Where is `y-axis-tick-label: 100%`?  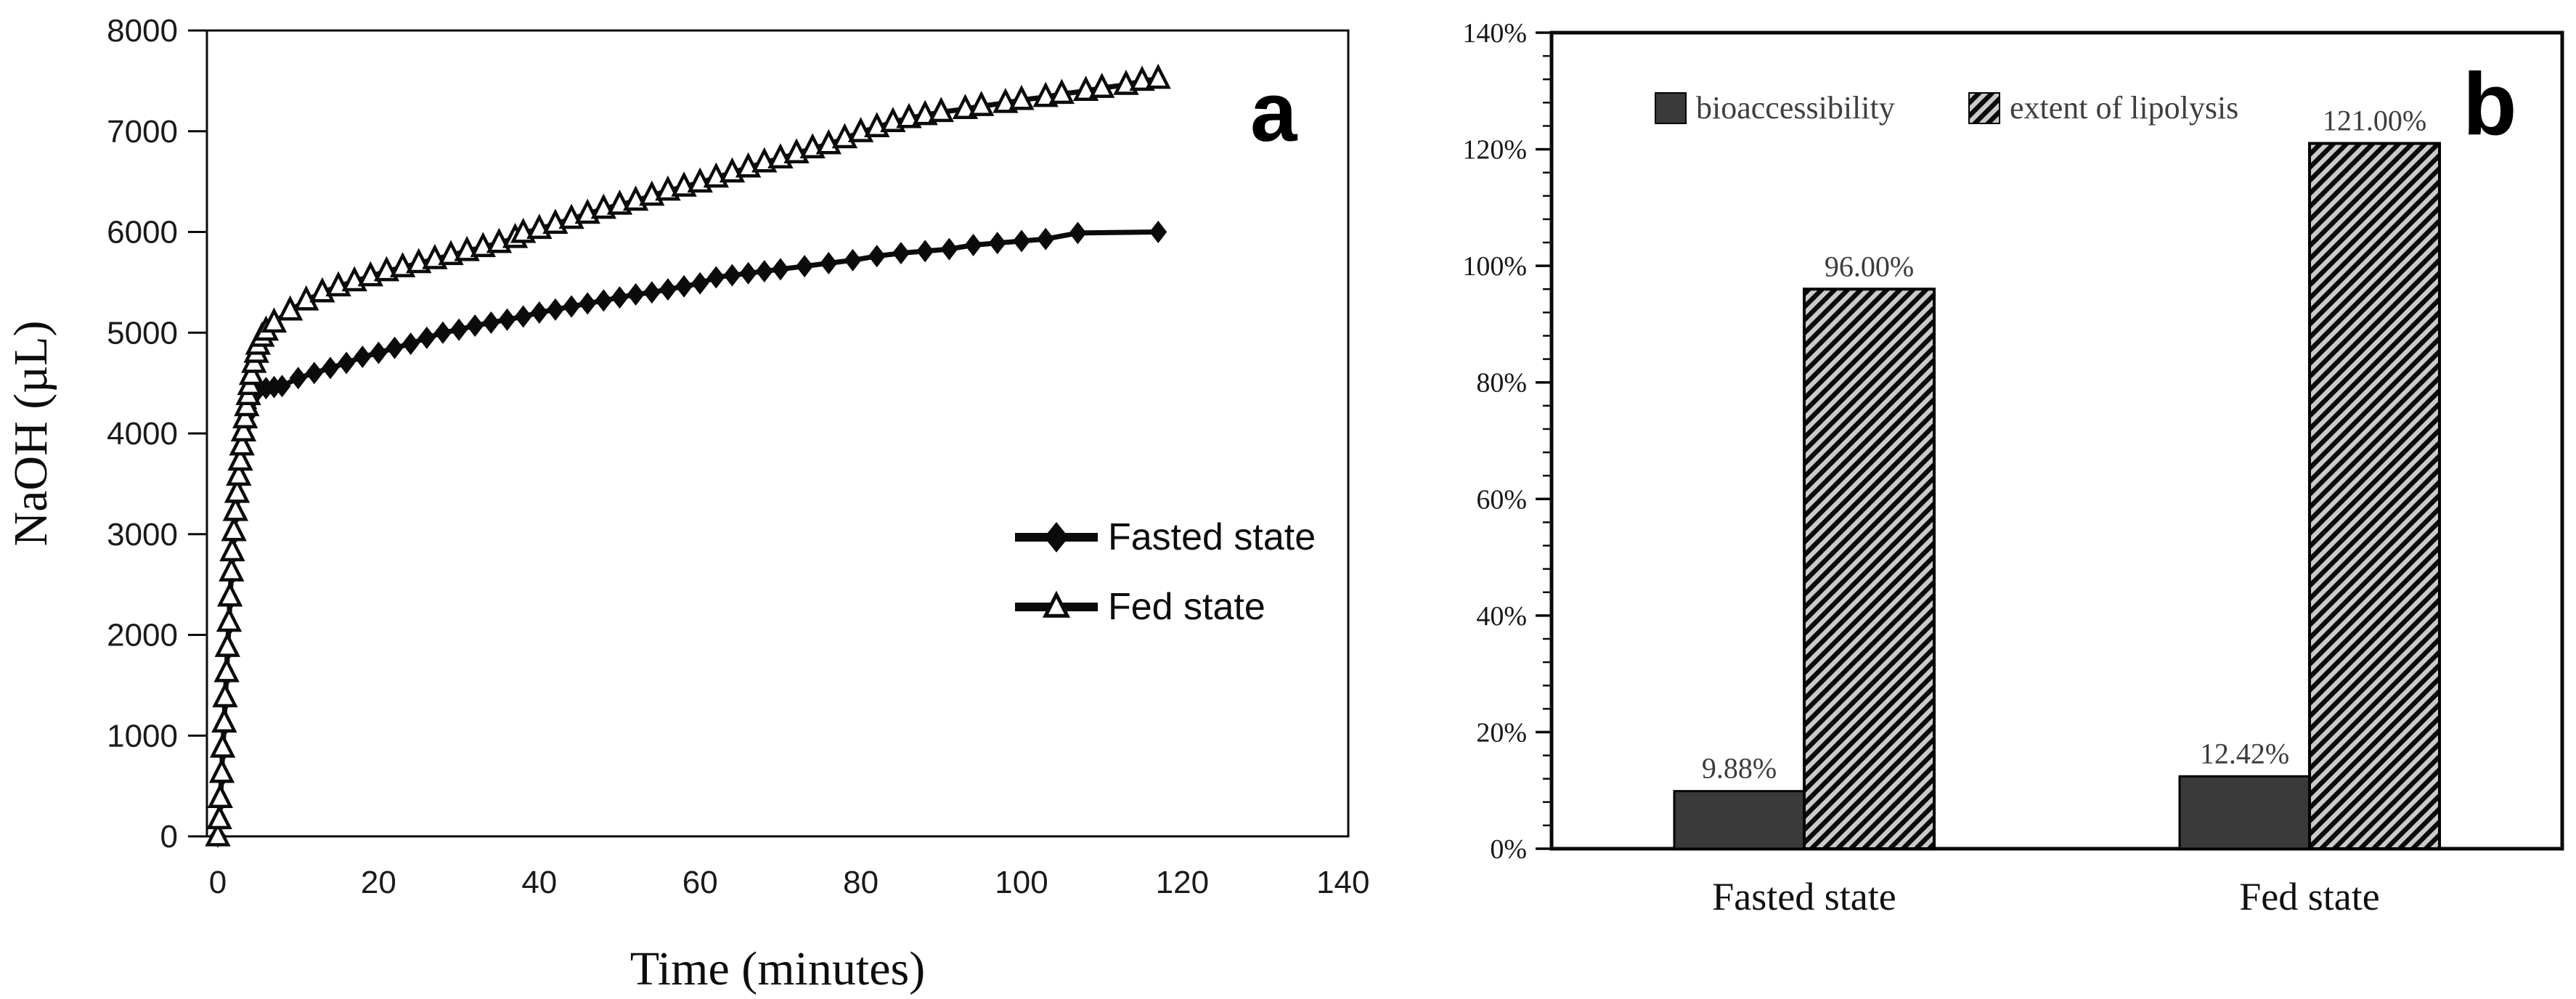
y-axis-tick-label: 100% is located at coordinates (1494, 266).